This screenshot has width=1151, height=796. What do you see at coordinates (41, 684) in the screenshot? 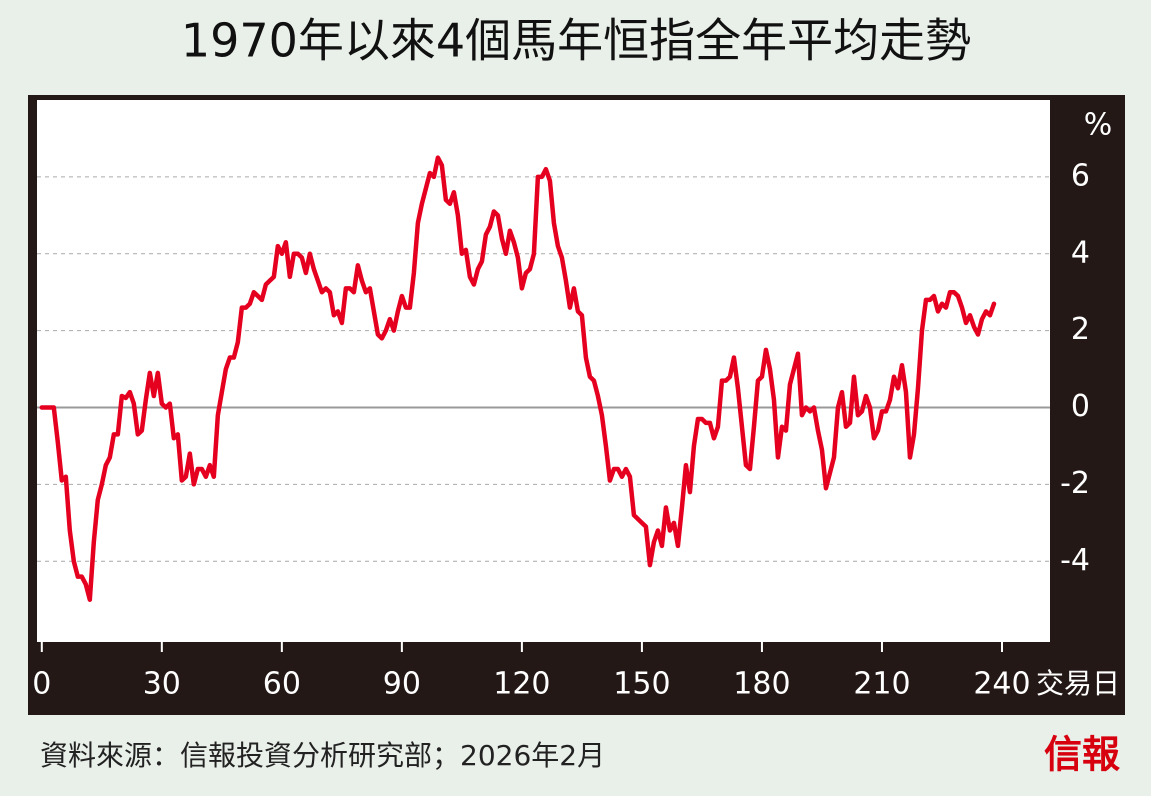
I see `x-tick-label: 0` at bounding box center [41, 684].